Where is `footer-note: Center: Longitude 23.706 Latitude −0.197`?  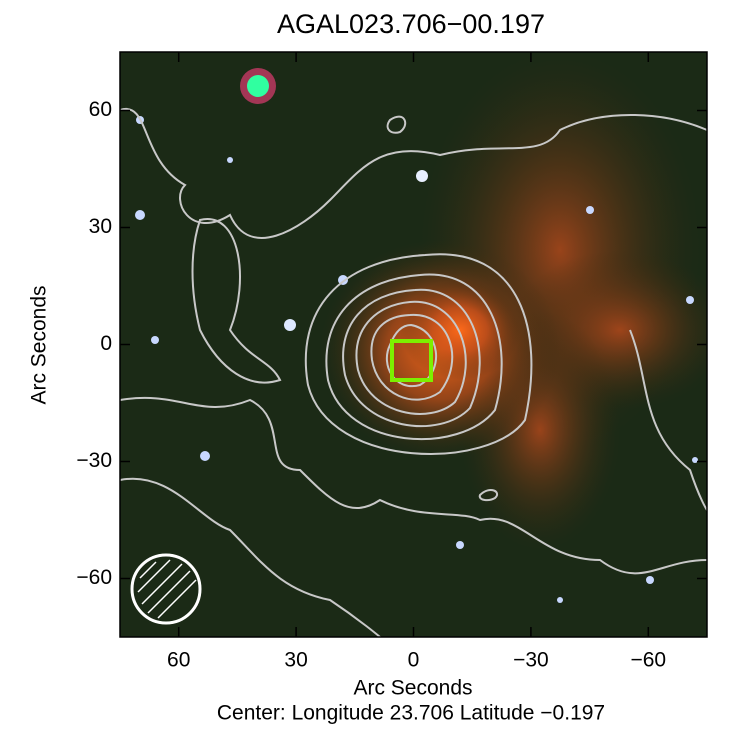
footer-note: Center: Longitude 23.706 Latitude −0.197 is located at coordinates (411, 713).